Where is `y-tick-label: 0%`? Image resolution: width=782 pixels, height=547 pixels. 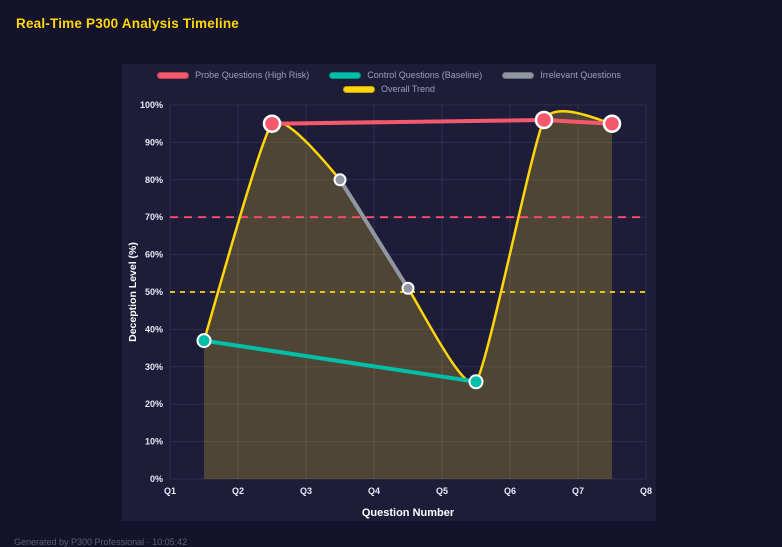
y-tick-label: 0% is located at coordinates (156, 479).